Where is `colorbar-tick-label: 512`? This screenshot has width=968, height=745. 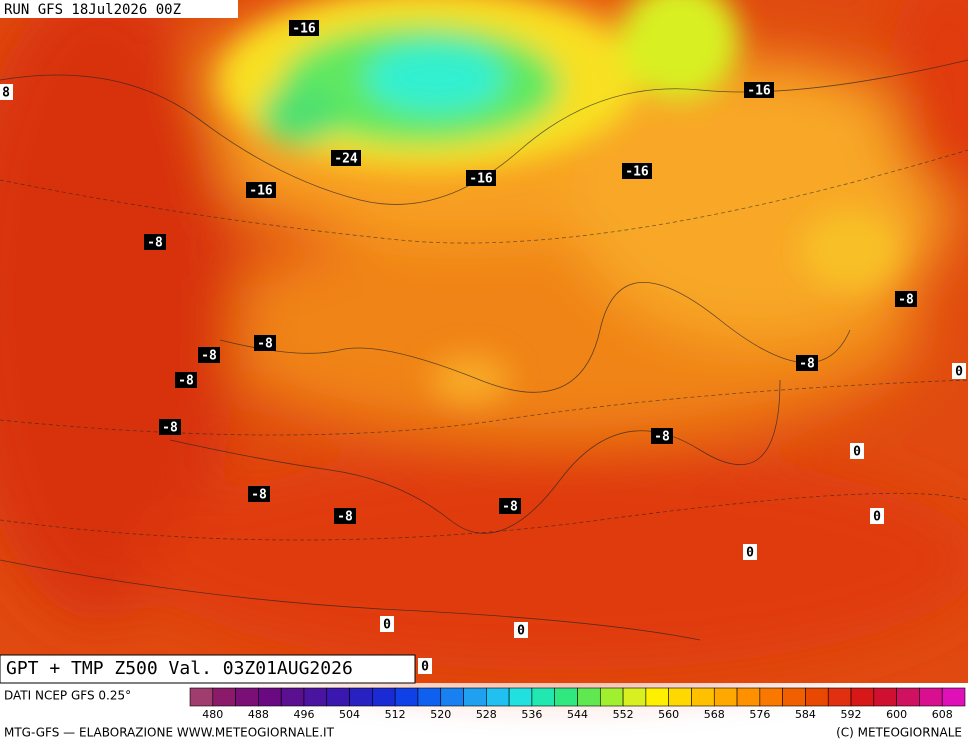 colorbar-tick-label: 512 is located at coordinates (395, 714).